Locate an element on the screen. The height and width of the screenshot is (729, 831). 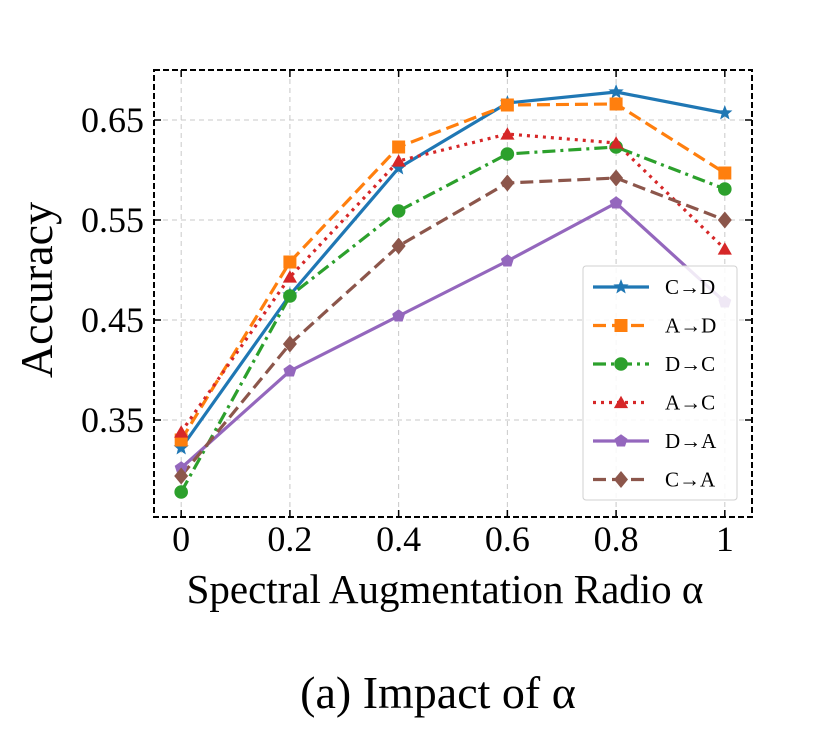
y-tick-label: 0.55 is located at coordinates (112, 220).